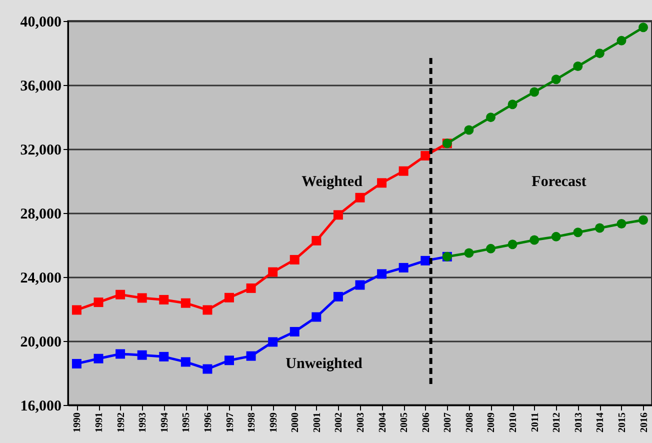  What do you see at coordinates (361, 422) in the screenshot?
I see `x-tick-label: 2003` at bounding box center [361, 422].